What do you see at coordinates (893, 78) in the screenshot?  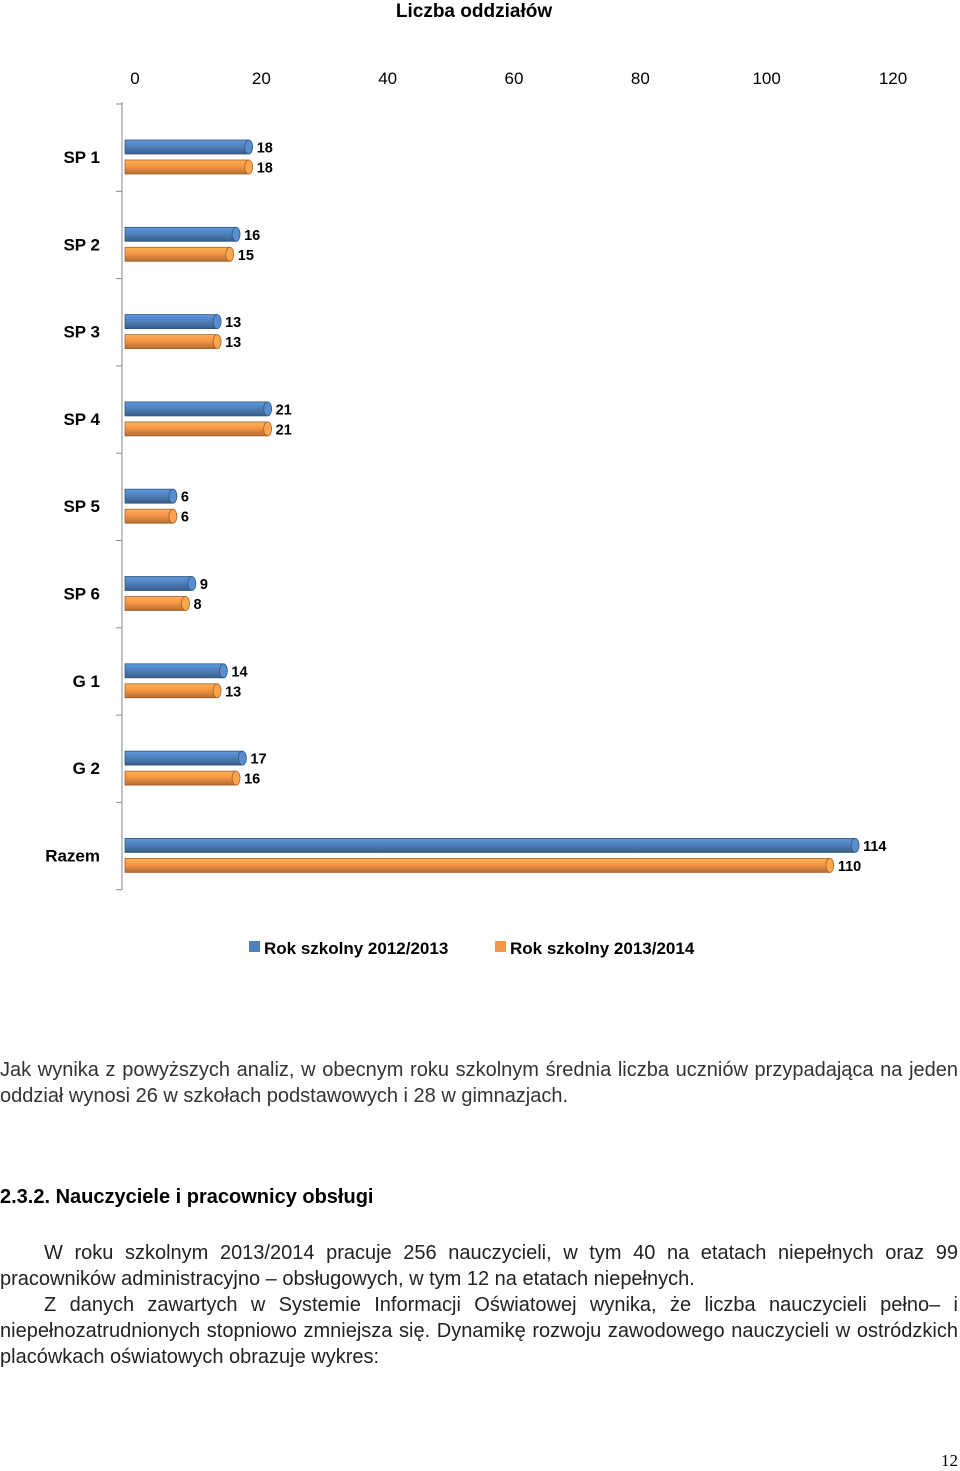 I see `x-tick-label: 120` at bounding box center [893, 78].